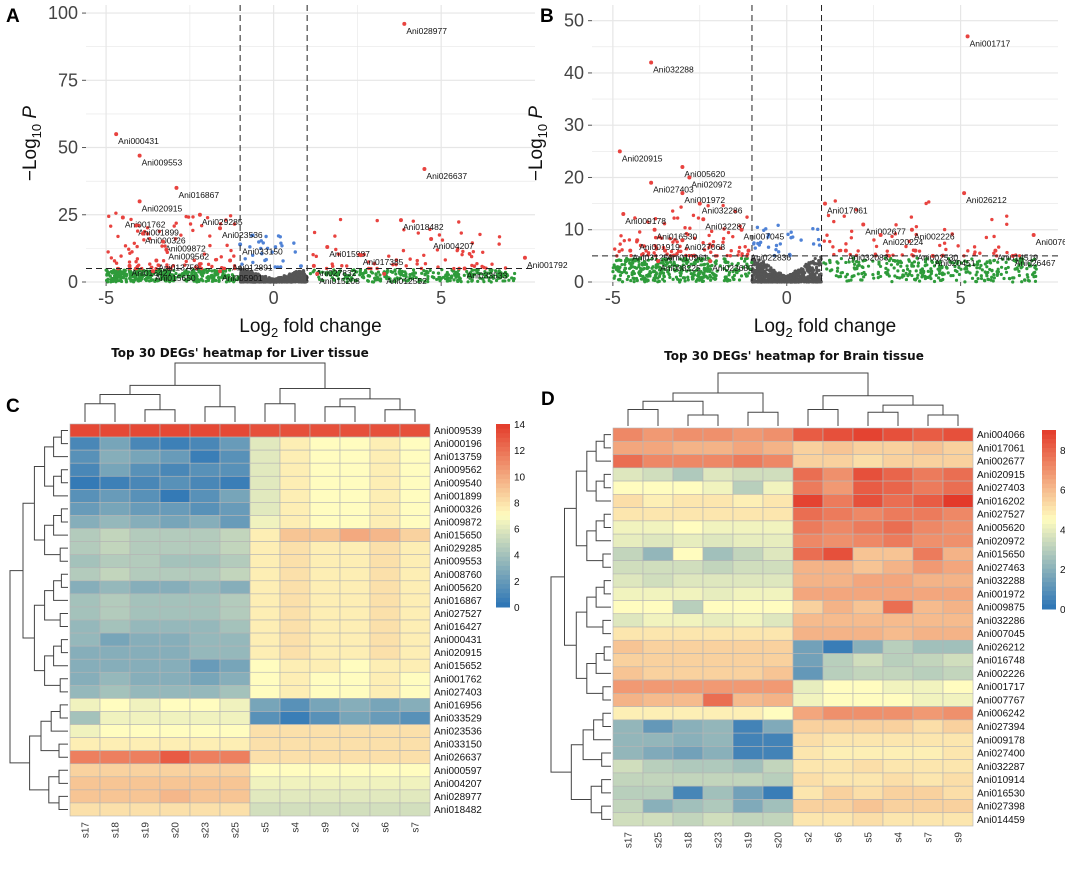  What do you see at coordinates (349, 254) in the screenshot?
I see `point-label: Ani015987` at bounding box center [349, 254].